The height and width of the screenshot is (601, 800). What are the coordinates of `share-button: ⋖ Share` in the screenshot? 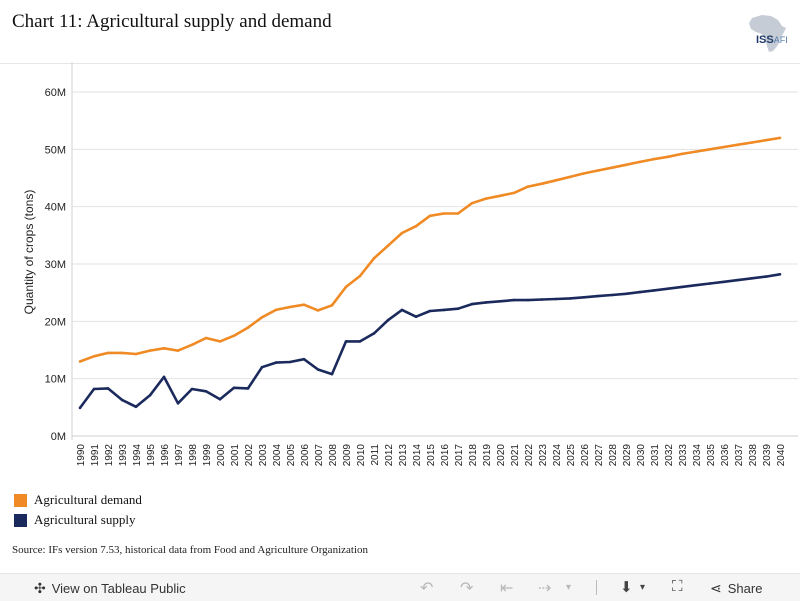 It's located at (736, 588).